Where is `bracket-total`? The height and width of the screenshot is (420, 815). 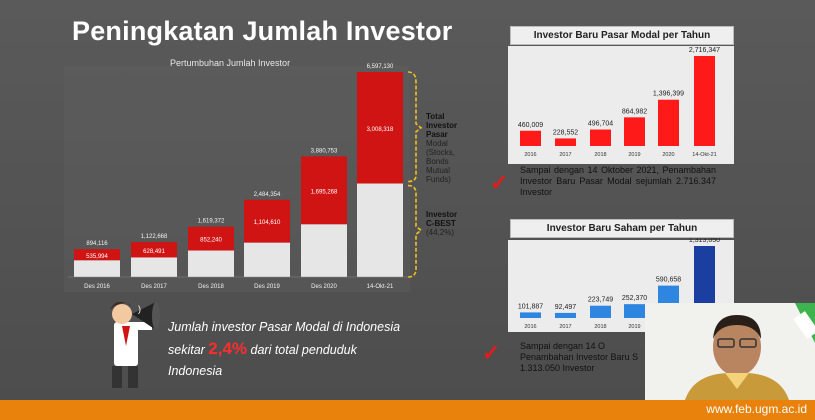 bracket-total is located at coordinates (415, 127).